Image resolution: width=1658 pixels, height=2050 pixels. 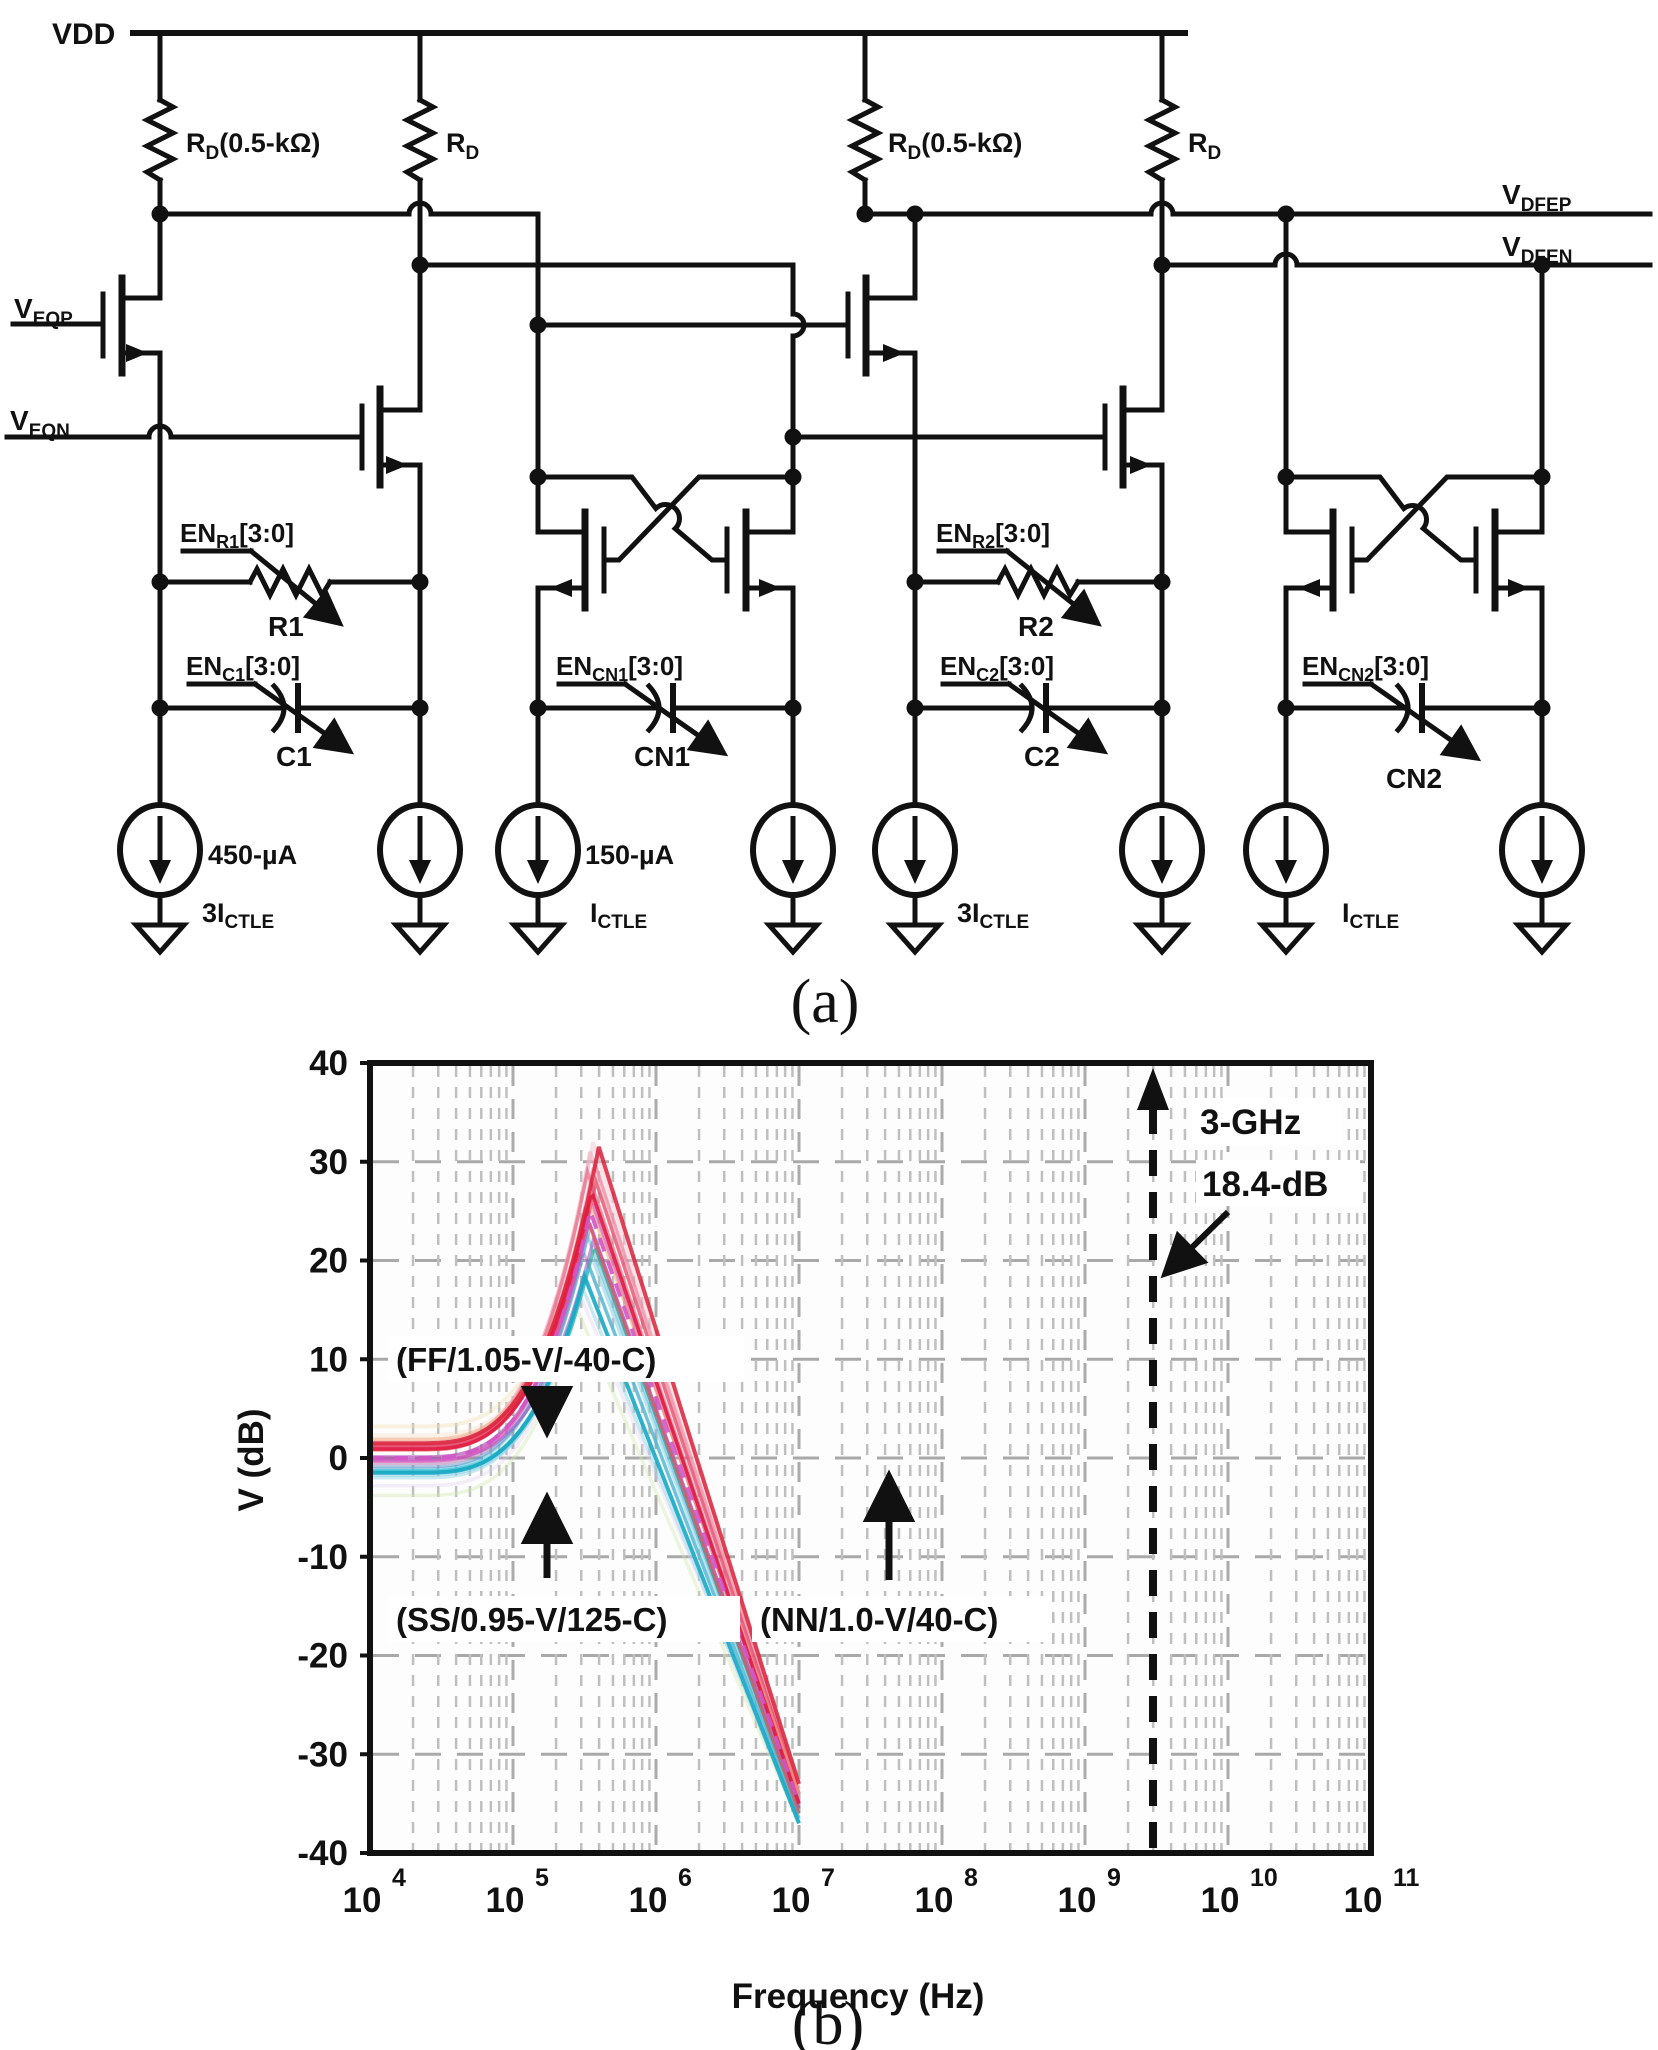 I want to click on ictle-label-2: ICTLE, so click(x=1370, y=915).